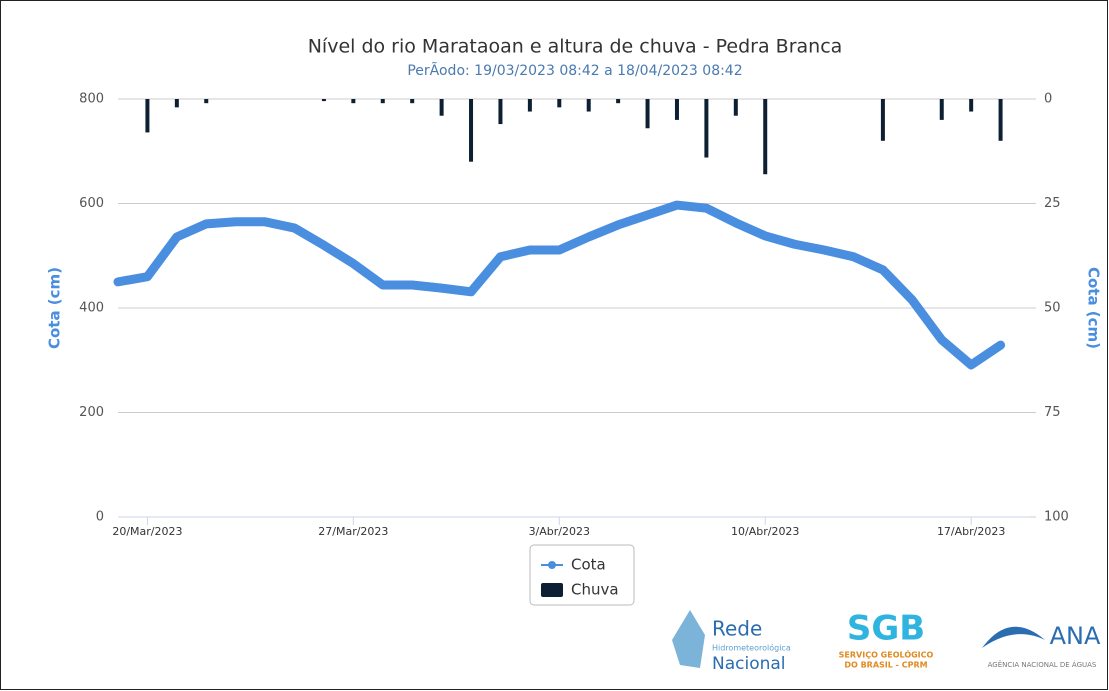 This screenshot has height=691, width=1109. I want to click on y-axis-label: Cota (cm), so click(55, 308).